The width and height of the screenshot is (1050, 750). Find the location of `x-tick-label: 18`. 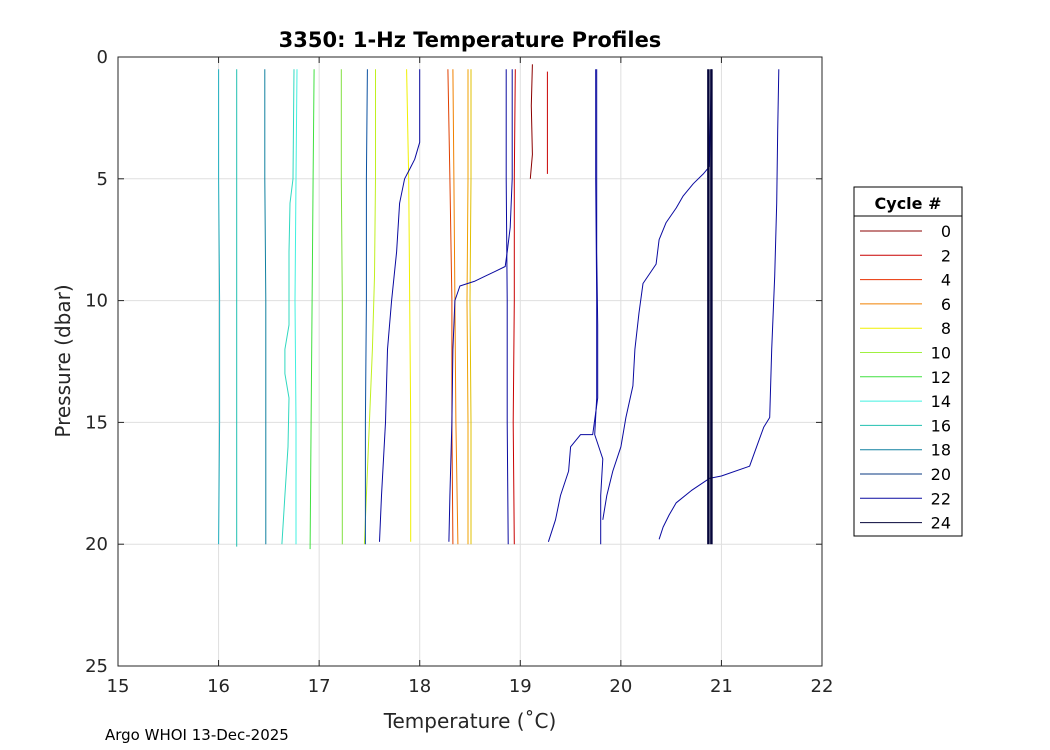

x-tick-label: 18 is located at coordinates (419, 686).